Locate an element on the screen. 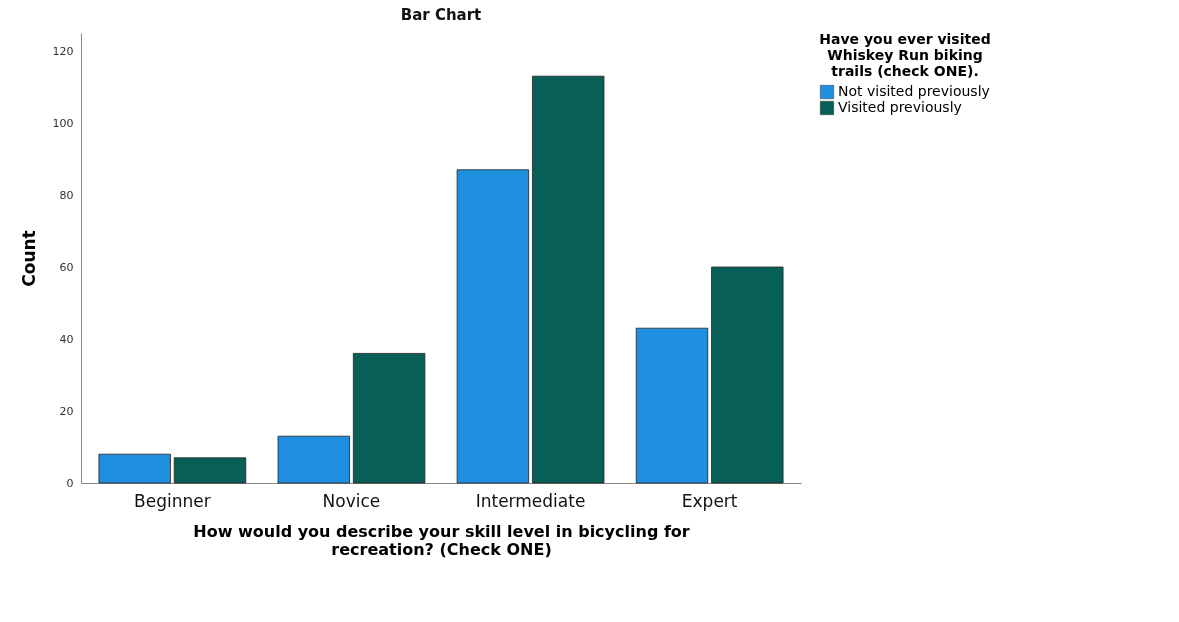 The width and height of the screenshot is (1179, 622). y-tick-label: 120 is located at coordinates (63, 51).